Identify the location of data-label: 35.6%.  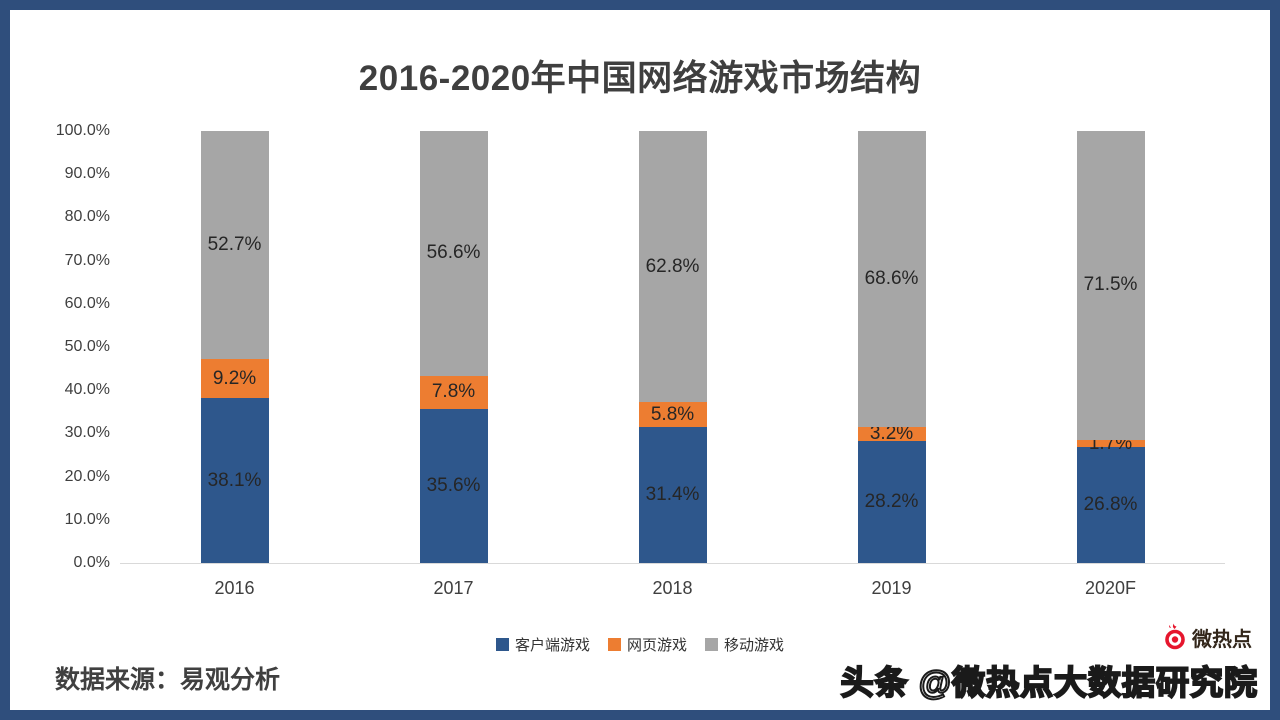
(453, 486).